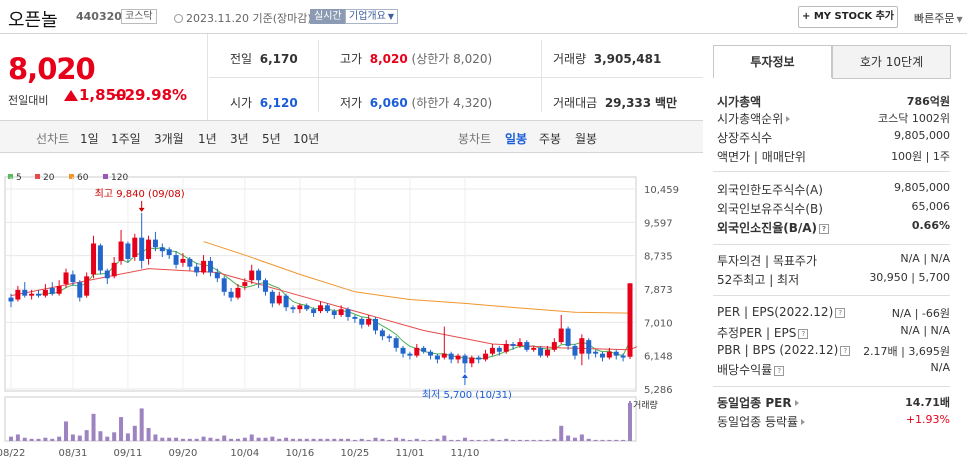 The image size is (967, 465). I want to click on amount-unit: 백만, so click(666, 103).